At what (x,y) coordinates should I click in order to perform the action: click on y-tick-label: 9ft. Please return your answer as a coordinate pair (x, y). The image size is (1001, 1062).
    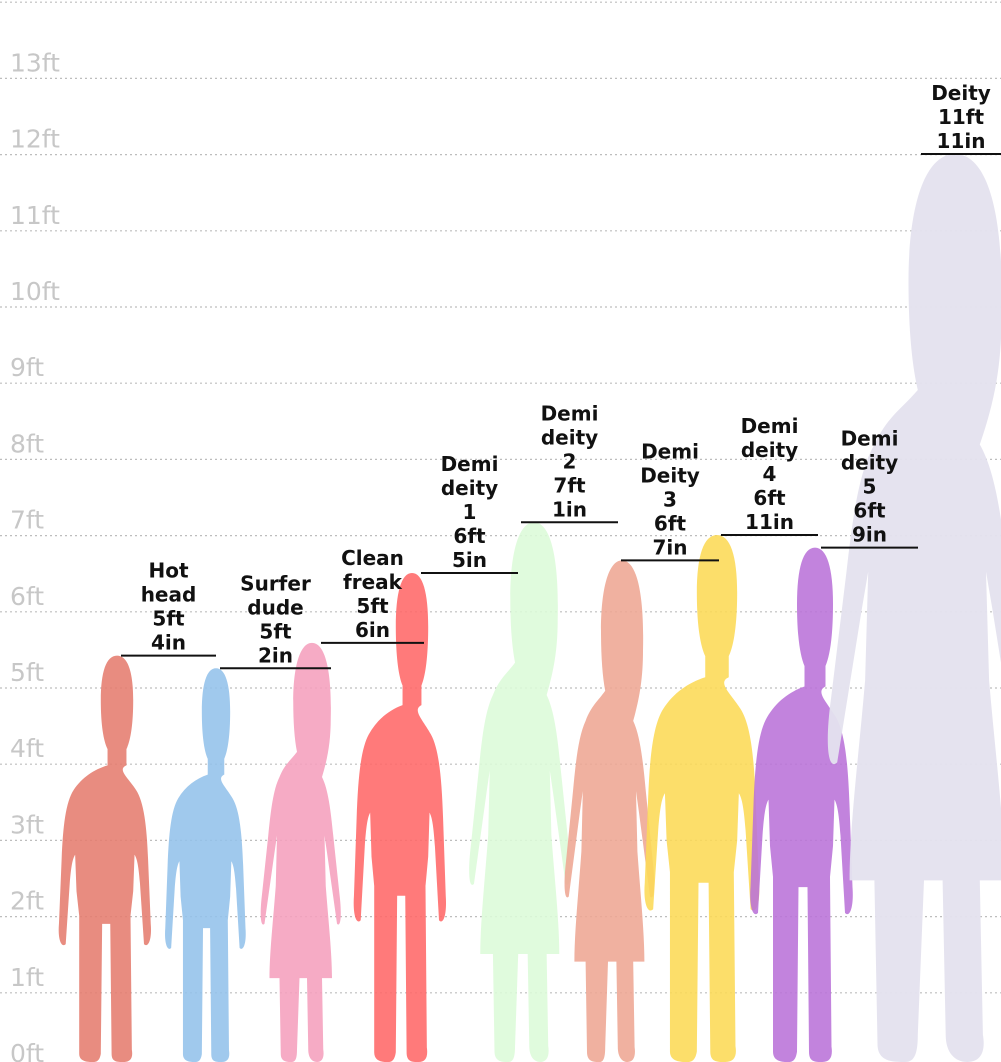
    Looking at the image, I should click on (27, 367).